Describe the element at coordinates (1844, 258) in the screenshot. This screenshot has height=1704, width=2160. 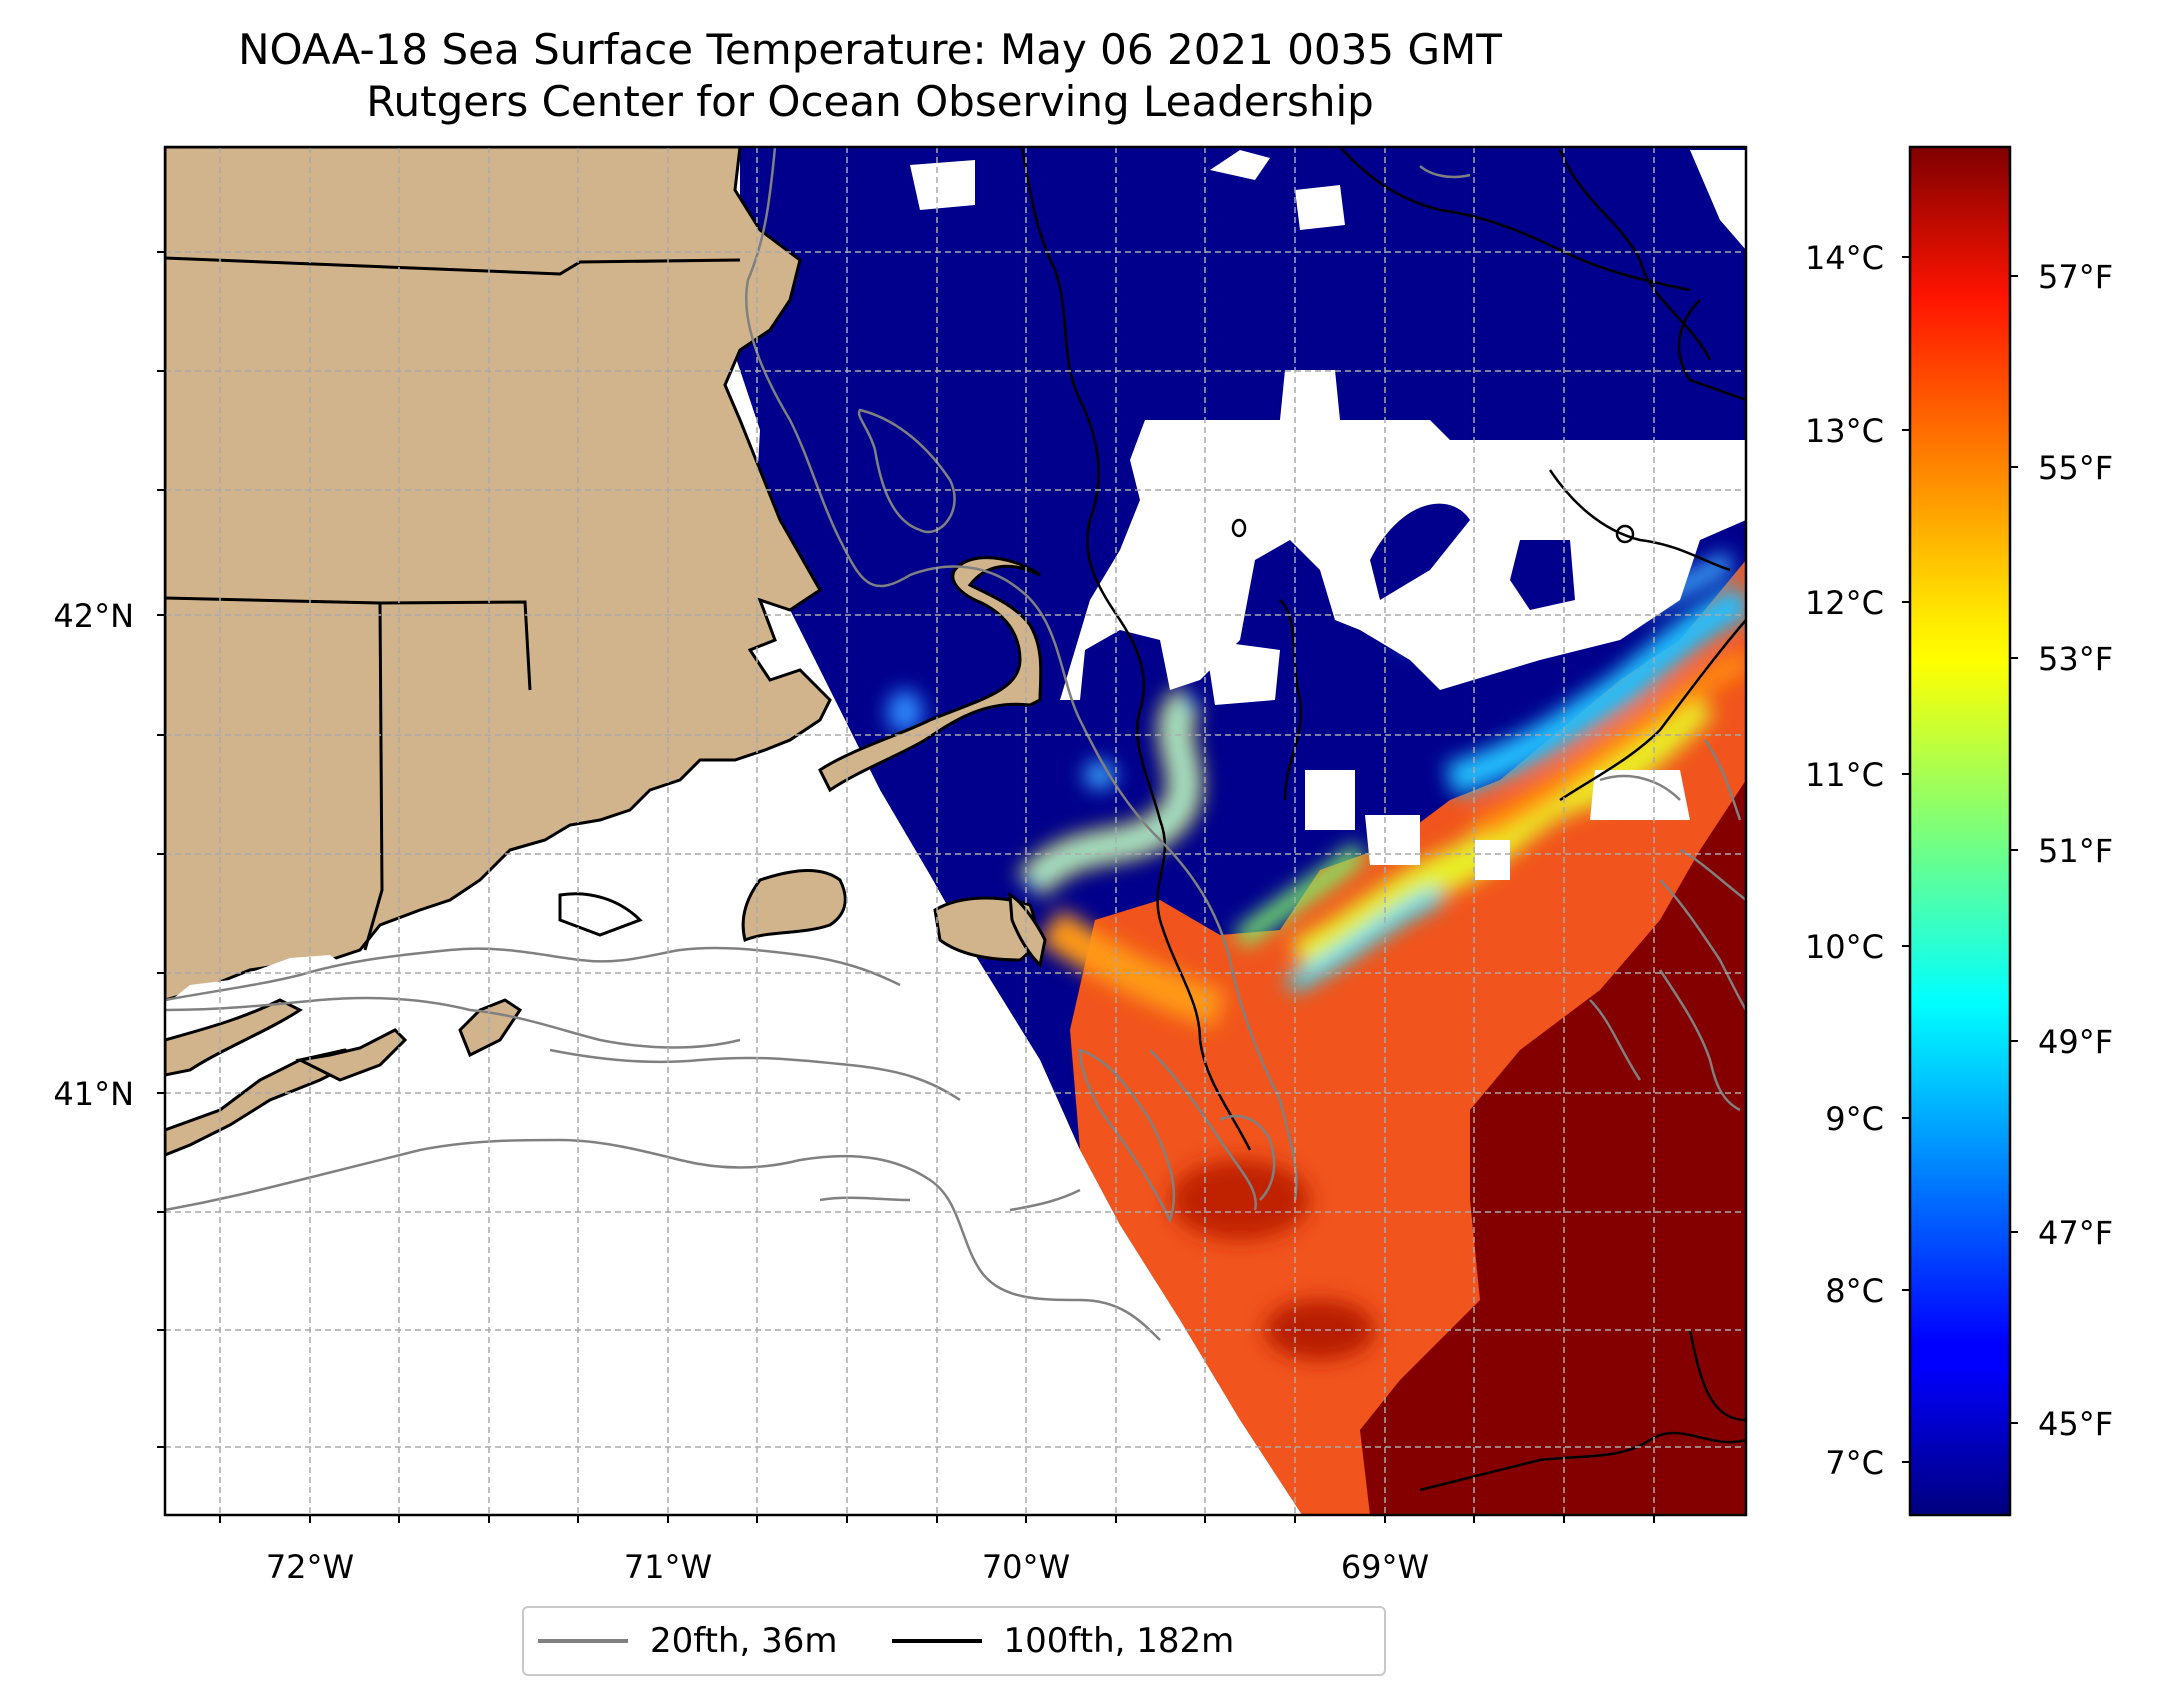
I see `celsius-label-14: 14°C` at that location.